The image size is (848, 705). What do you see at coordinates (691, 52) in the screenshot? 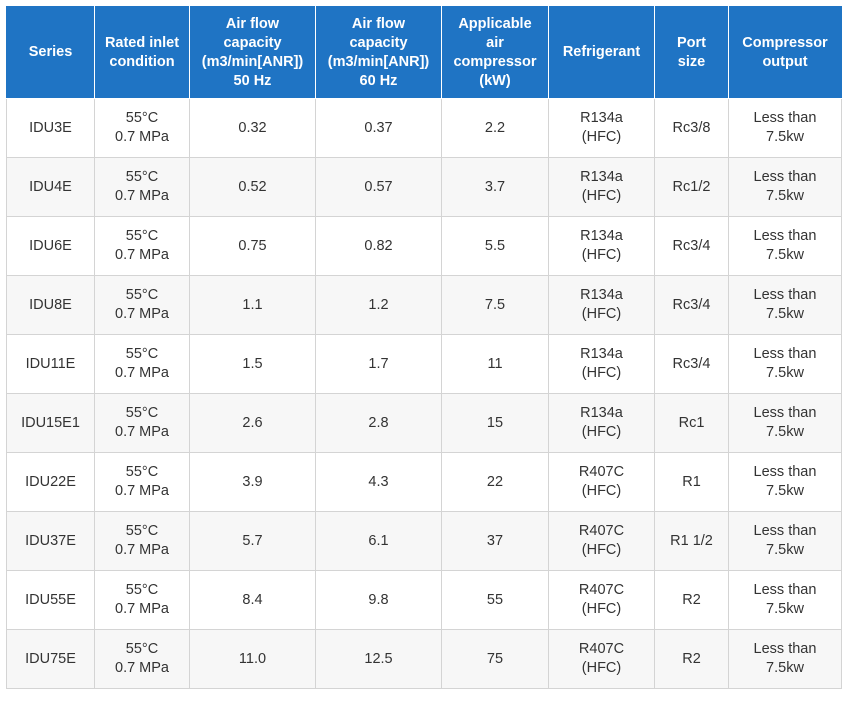
I see `header-port-size: Port size` at bounding box center [691, 52].